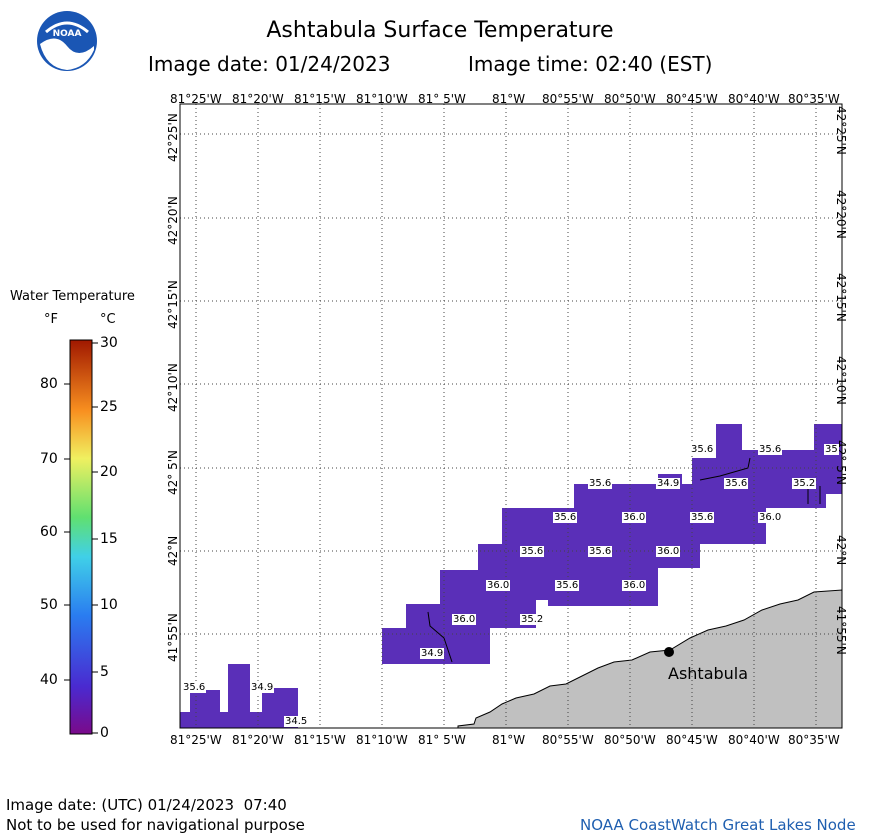  What do you see at coordinates (109, 407) in the screenshot?
I see `legend-c-tick: 25` at bounding box center [109, 407].